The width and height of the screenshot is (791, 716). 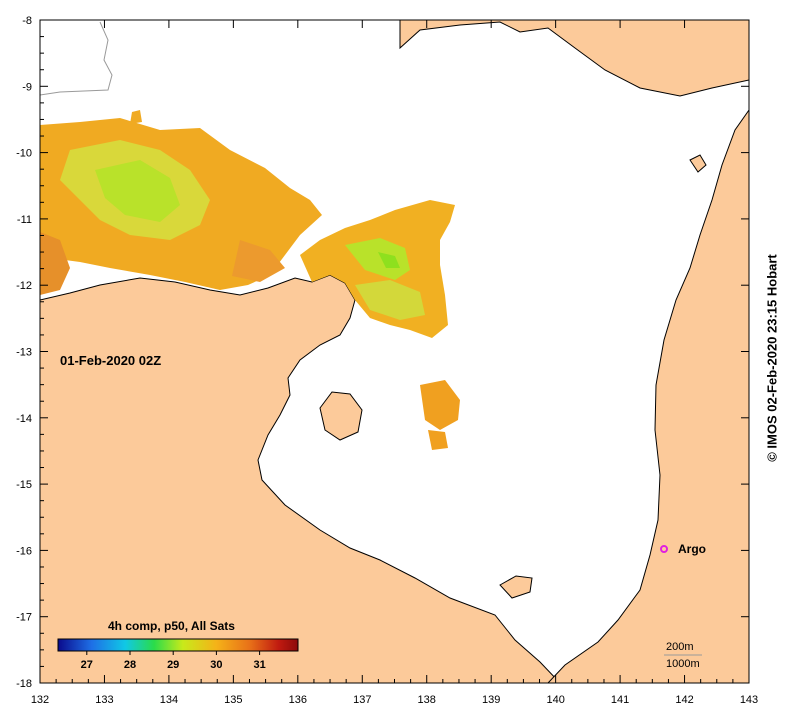 I want to click on colorbar-tick-label: 28, so click(x=130, y=665).